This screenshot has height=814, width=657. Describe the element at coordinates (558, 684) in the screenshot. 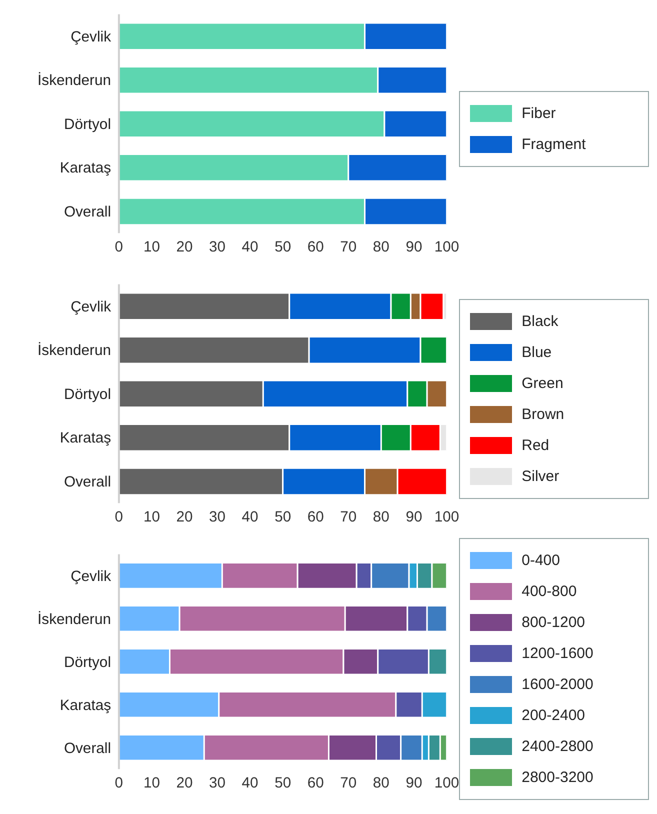

I see `legend-label: 1600-2000` at that location.